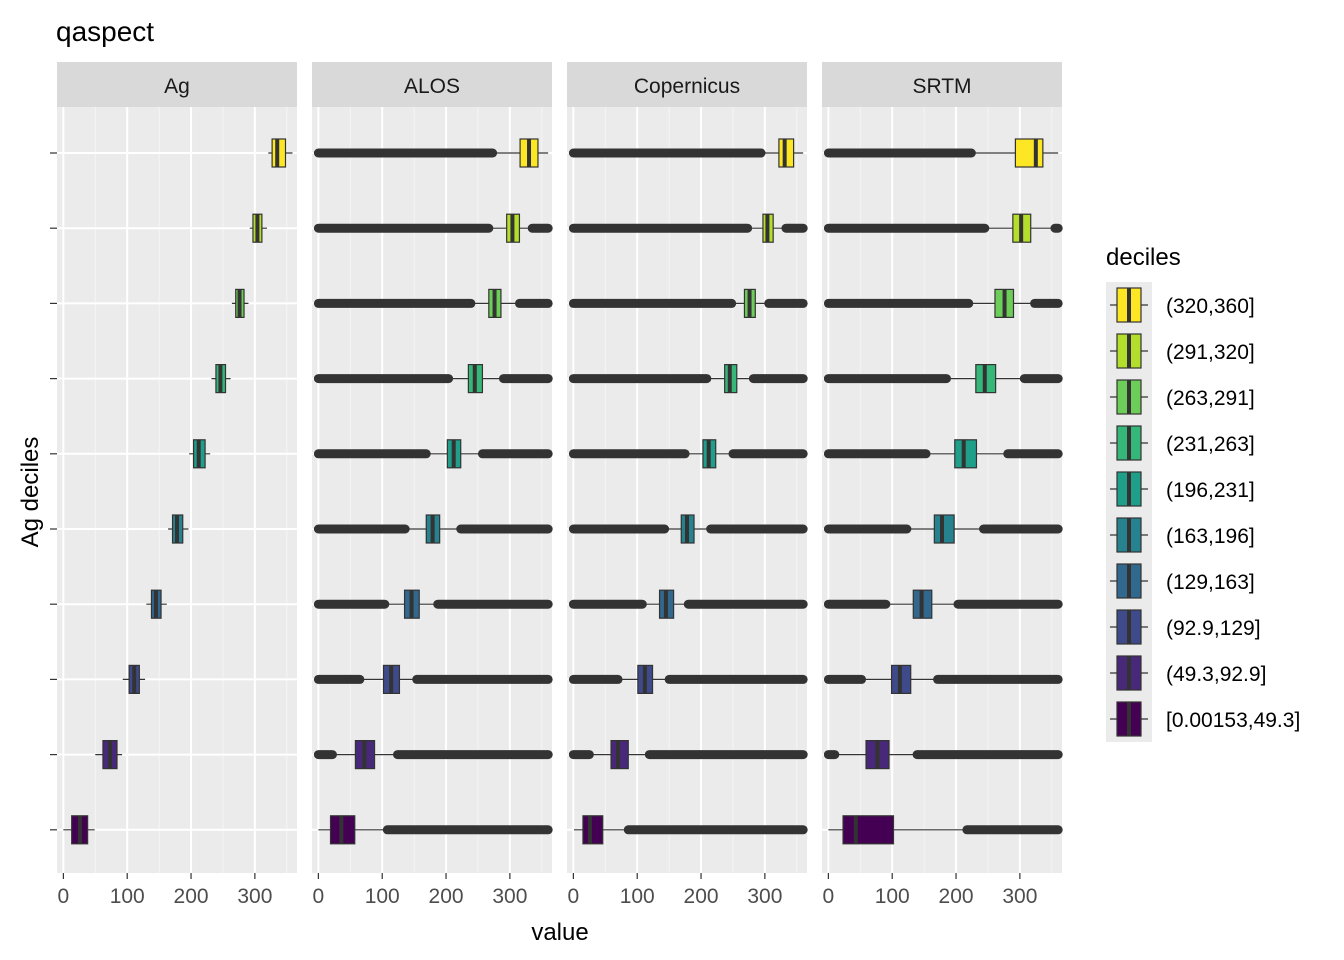  What do you see at coordinates (1210, 490) in the screenshot?
I see `legend-label: (196,231]` at bounding box center [1210, 490].